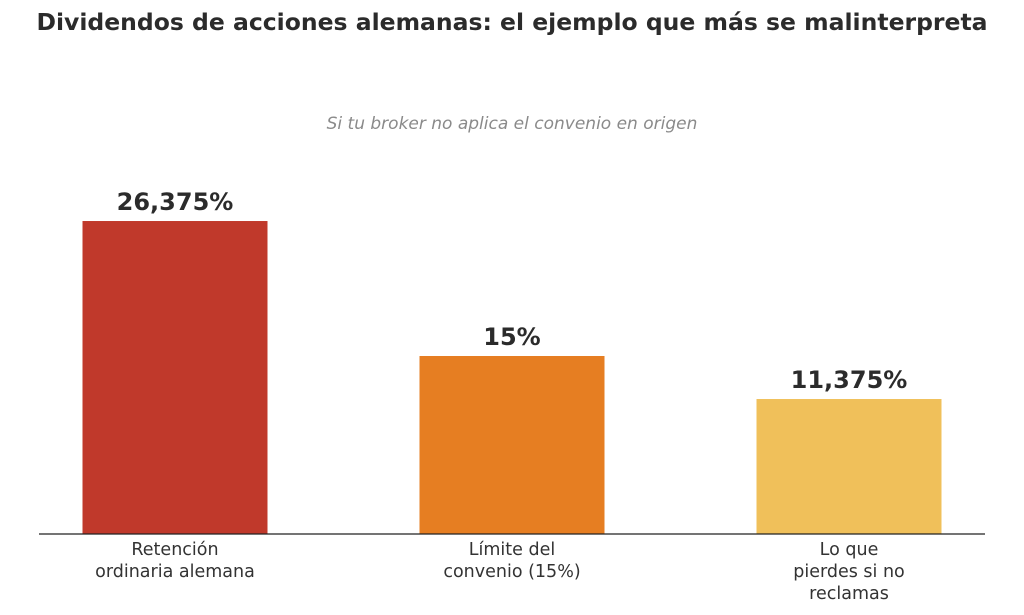 The width and height of the screenshot is (1024, 615). I want to click on category-label-3-line-2: pierdes si no, so click(849, 572).